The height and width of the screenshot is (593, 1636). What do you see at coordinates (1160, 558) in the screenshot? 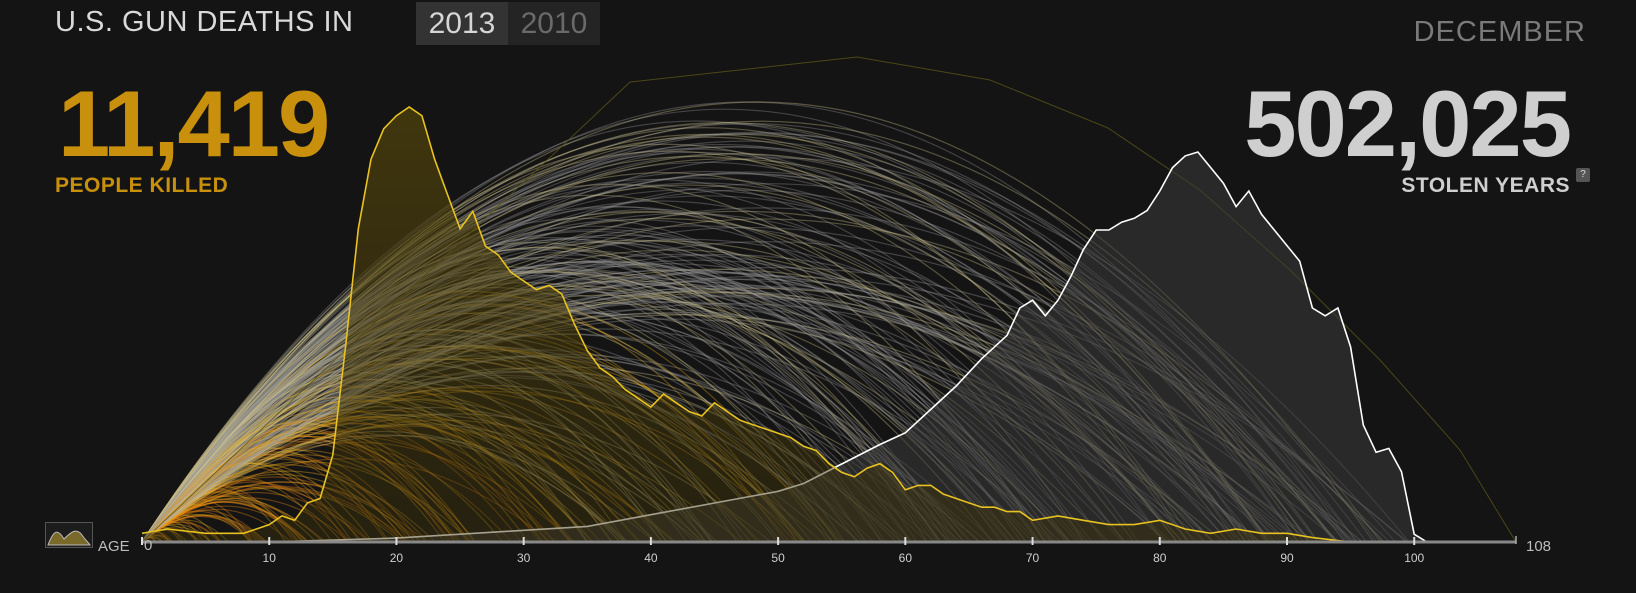
I see `age-tick-label-80: 80` at bounding box center [1160, 558].